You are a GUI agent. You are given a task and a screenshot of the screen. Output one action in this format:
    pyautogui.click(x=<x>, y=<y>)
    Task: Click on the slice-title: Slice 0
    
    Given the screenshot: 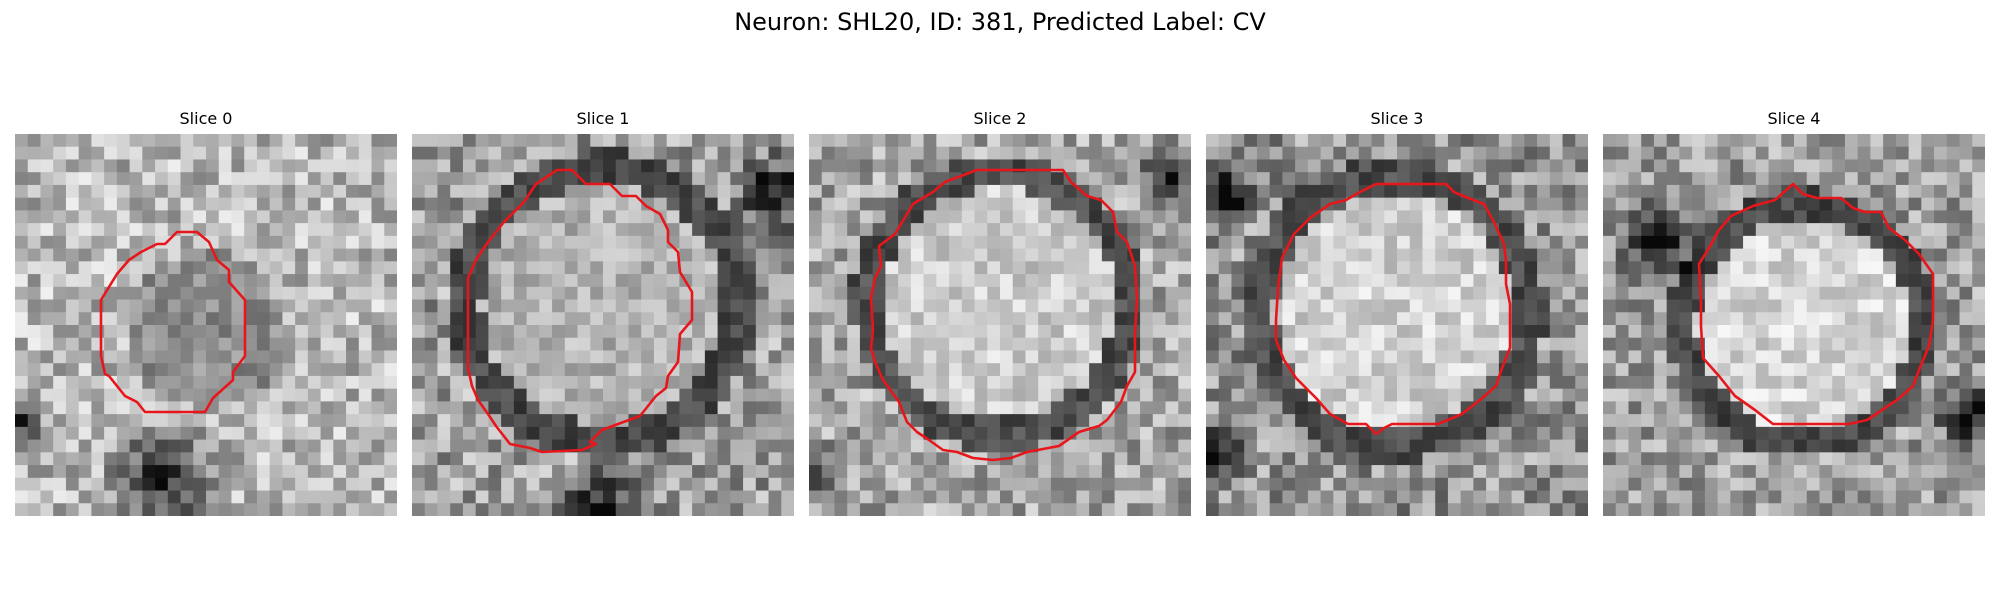 What is the action you would take?
    pyautogui.click(x=206, y=118)
    